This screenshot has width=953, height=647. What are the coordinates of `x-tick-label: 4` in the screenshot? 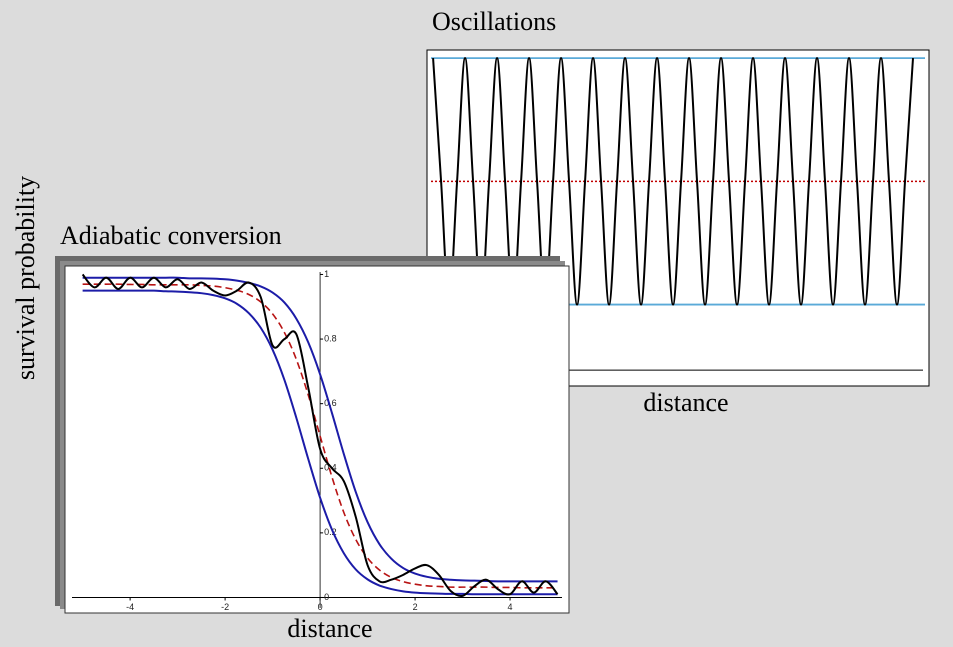 It's located at (510, 607).